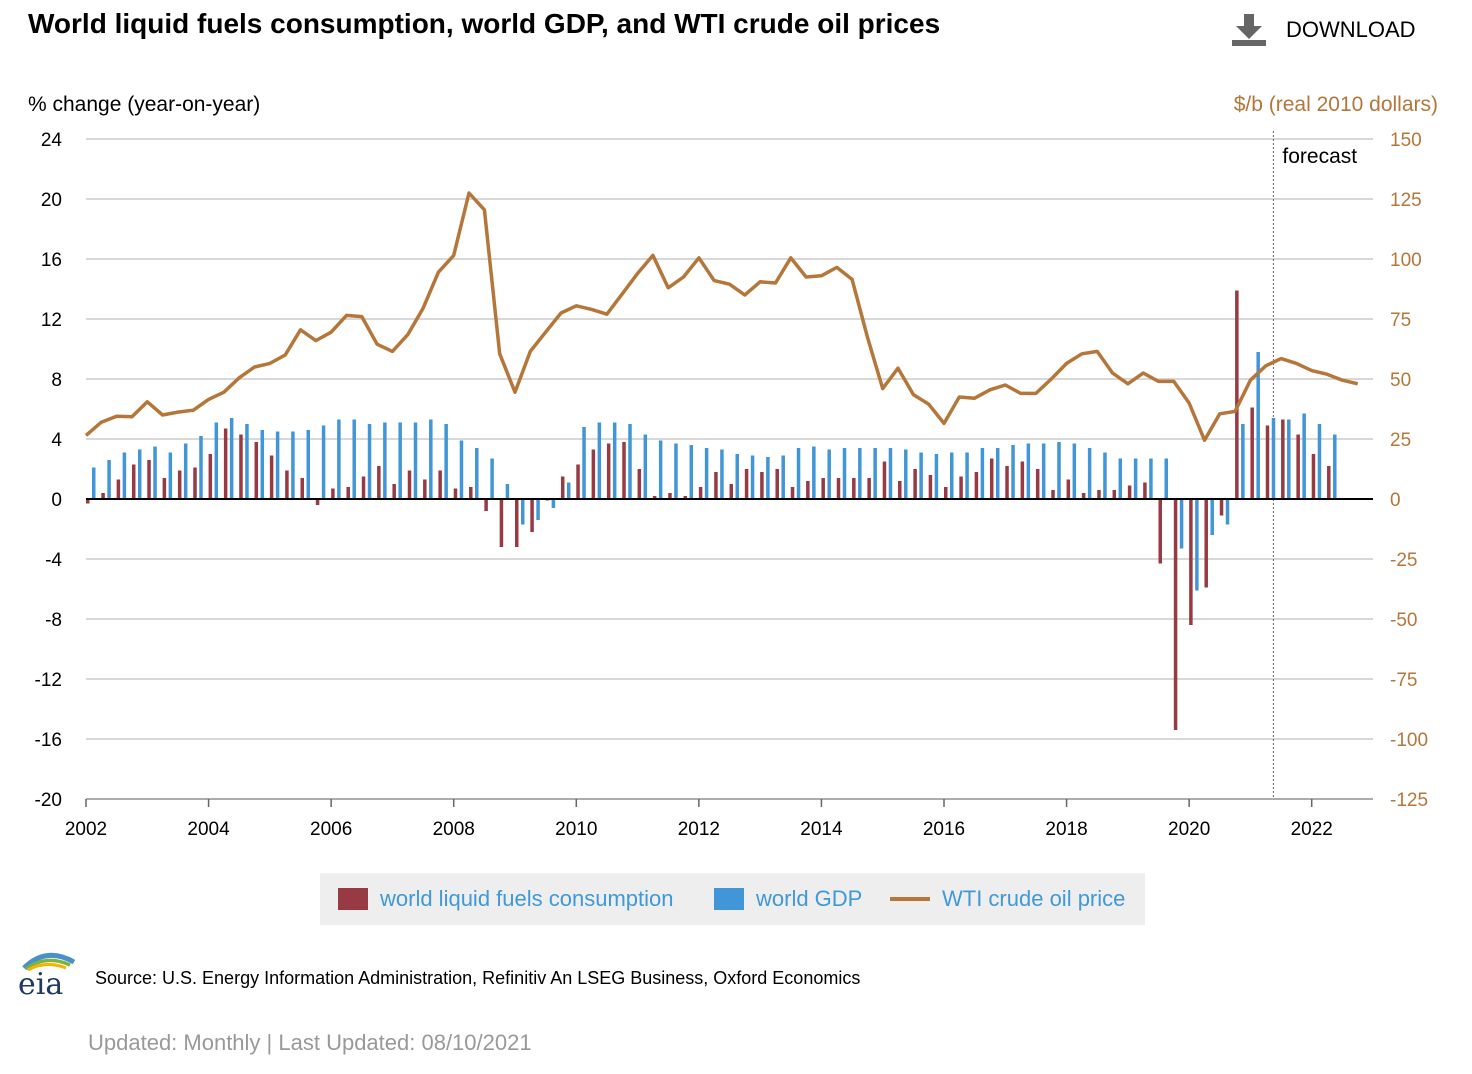 The image size is (1472, 1074). Describe the element at coordinates (1034, 898) in the screenshot. I see `legend-label-wti: WTI crude oil price` at that location.